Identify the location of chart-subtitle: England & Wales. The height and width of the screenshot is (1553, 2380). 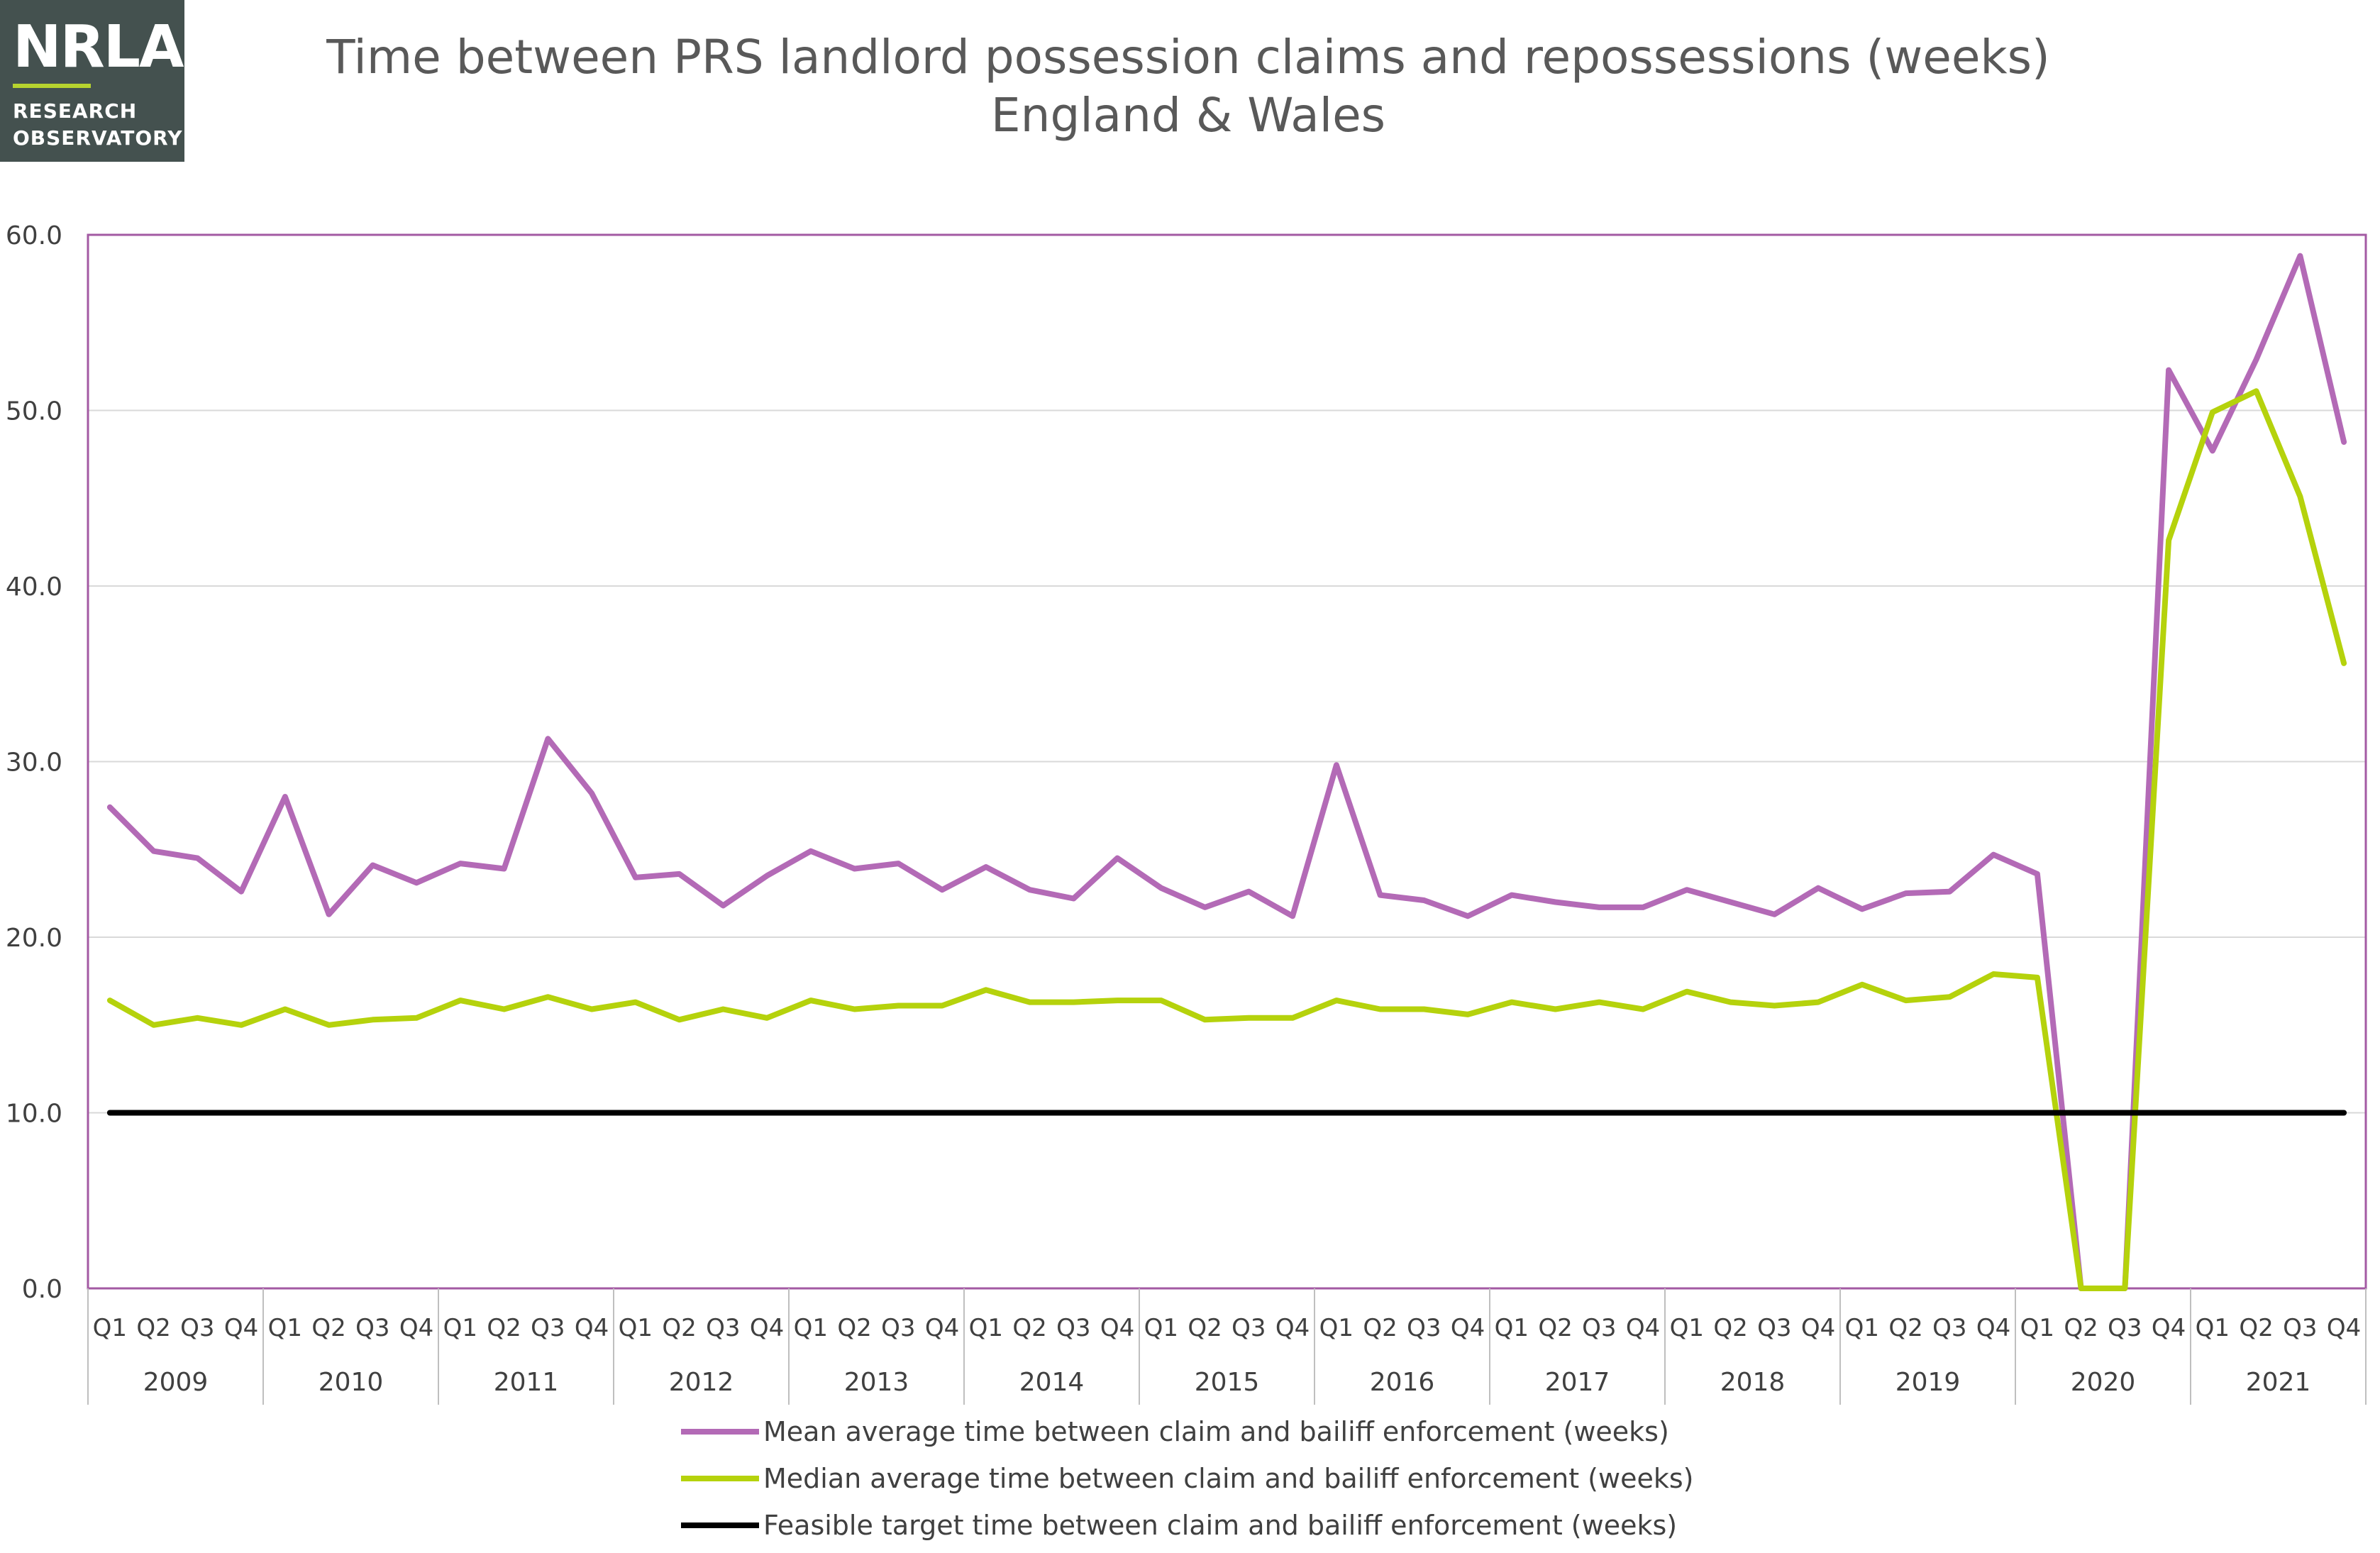
(1188, 115).